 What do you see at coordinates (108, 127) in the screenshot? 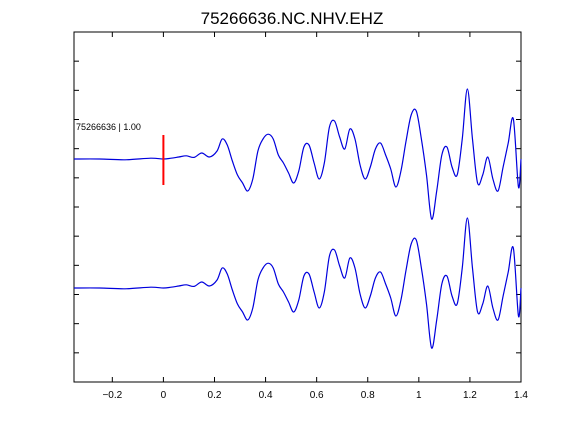
I see `trace-annotation: 75266636 | 1.00` at bounding box center [108, 127].